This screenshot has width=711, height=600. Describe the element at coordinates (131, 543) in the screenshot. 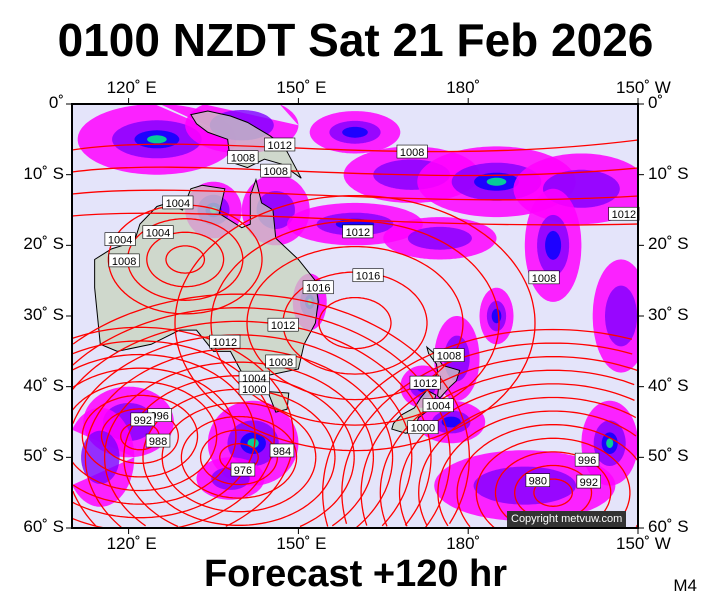

I see `lon-label-bottom: 120˚ E` at that location.